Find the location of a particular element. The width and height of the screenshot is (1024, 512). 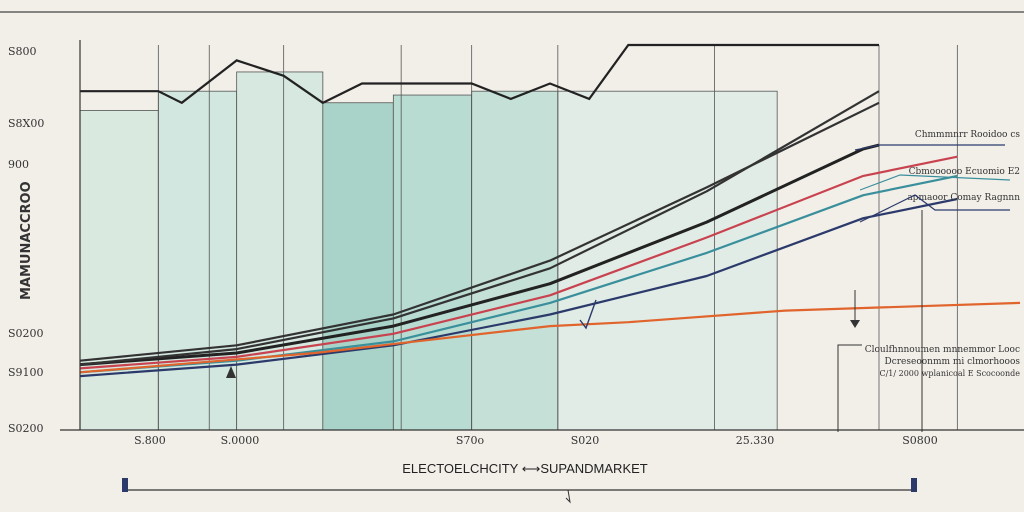

annotation-3: Cloulfhnnoumen mnnemmor Looc is located at coordinates (942, 350).